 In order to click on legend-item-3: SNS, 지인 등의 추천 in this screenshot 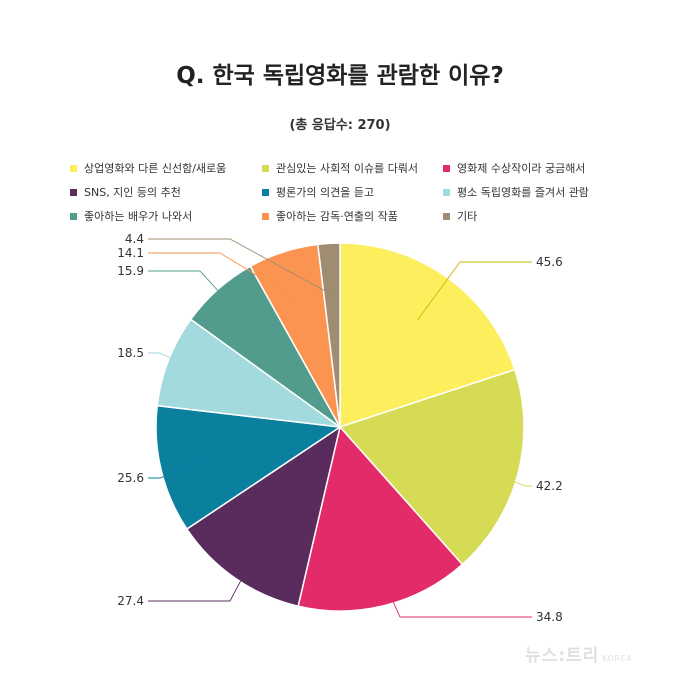, I will do `click(125, 192)`.